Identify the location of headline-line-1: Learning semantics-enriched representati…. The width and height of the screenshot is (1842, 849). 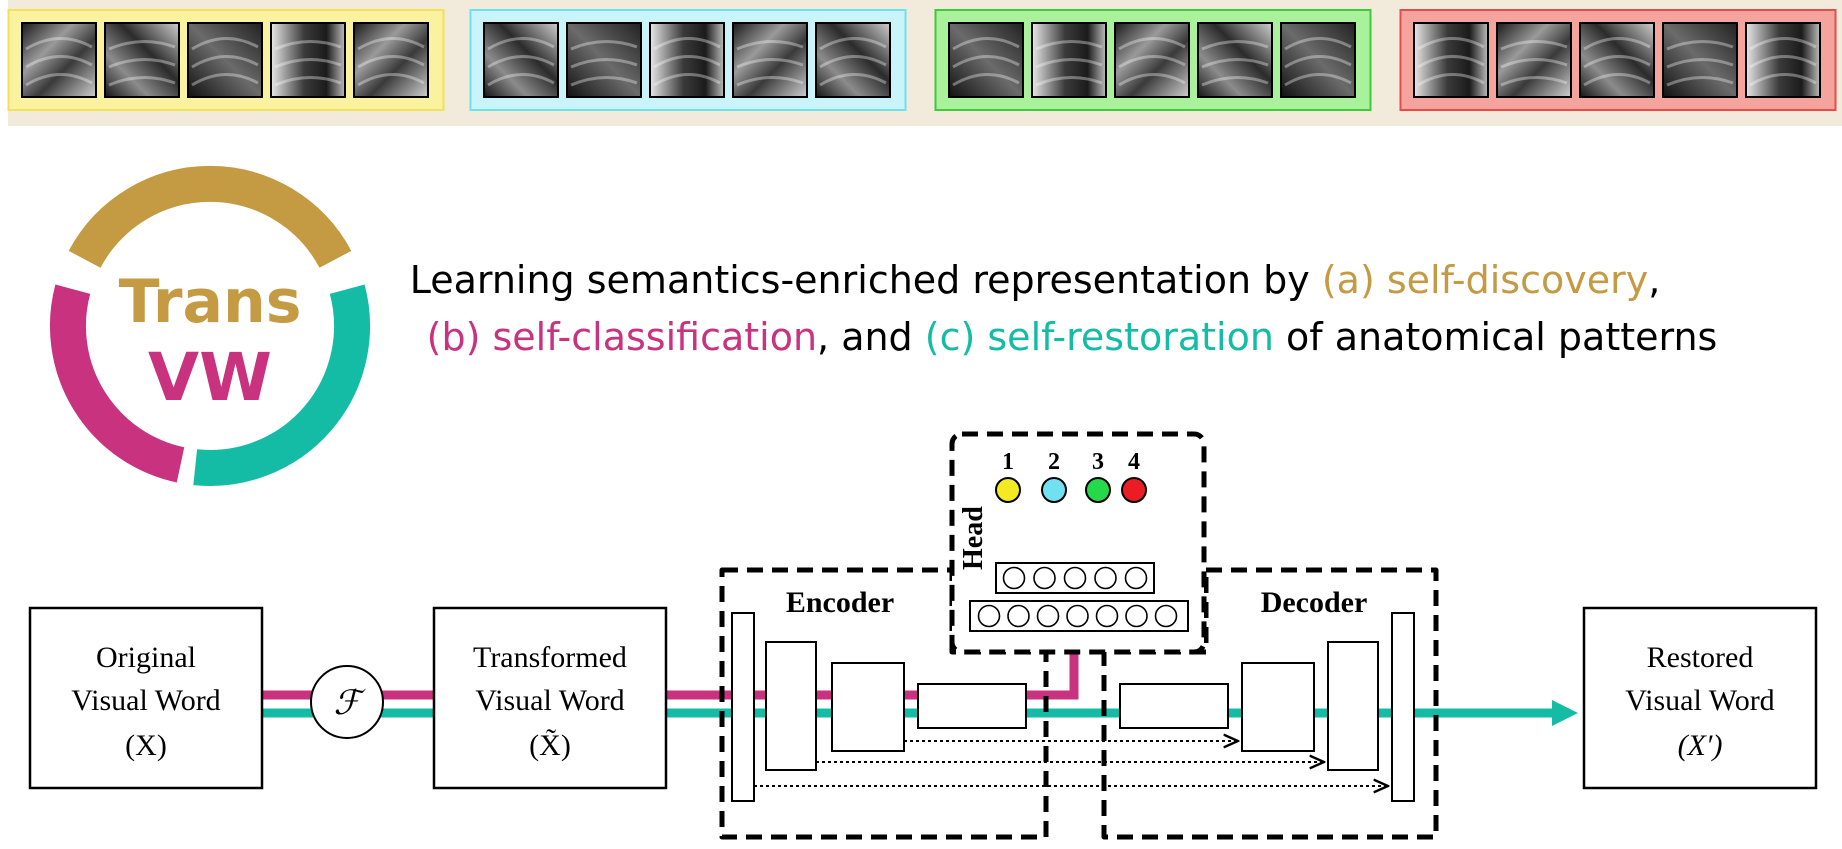
(1035, 280).